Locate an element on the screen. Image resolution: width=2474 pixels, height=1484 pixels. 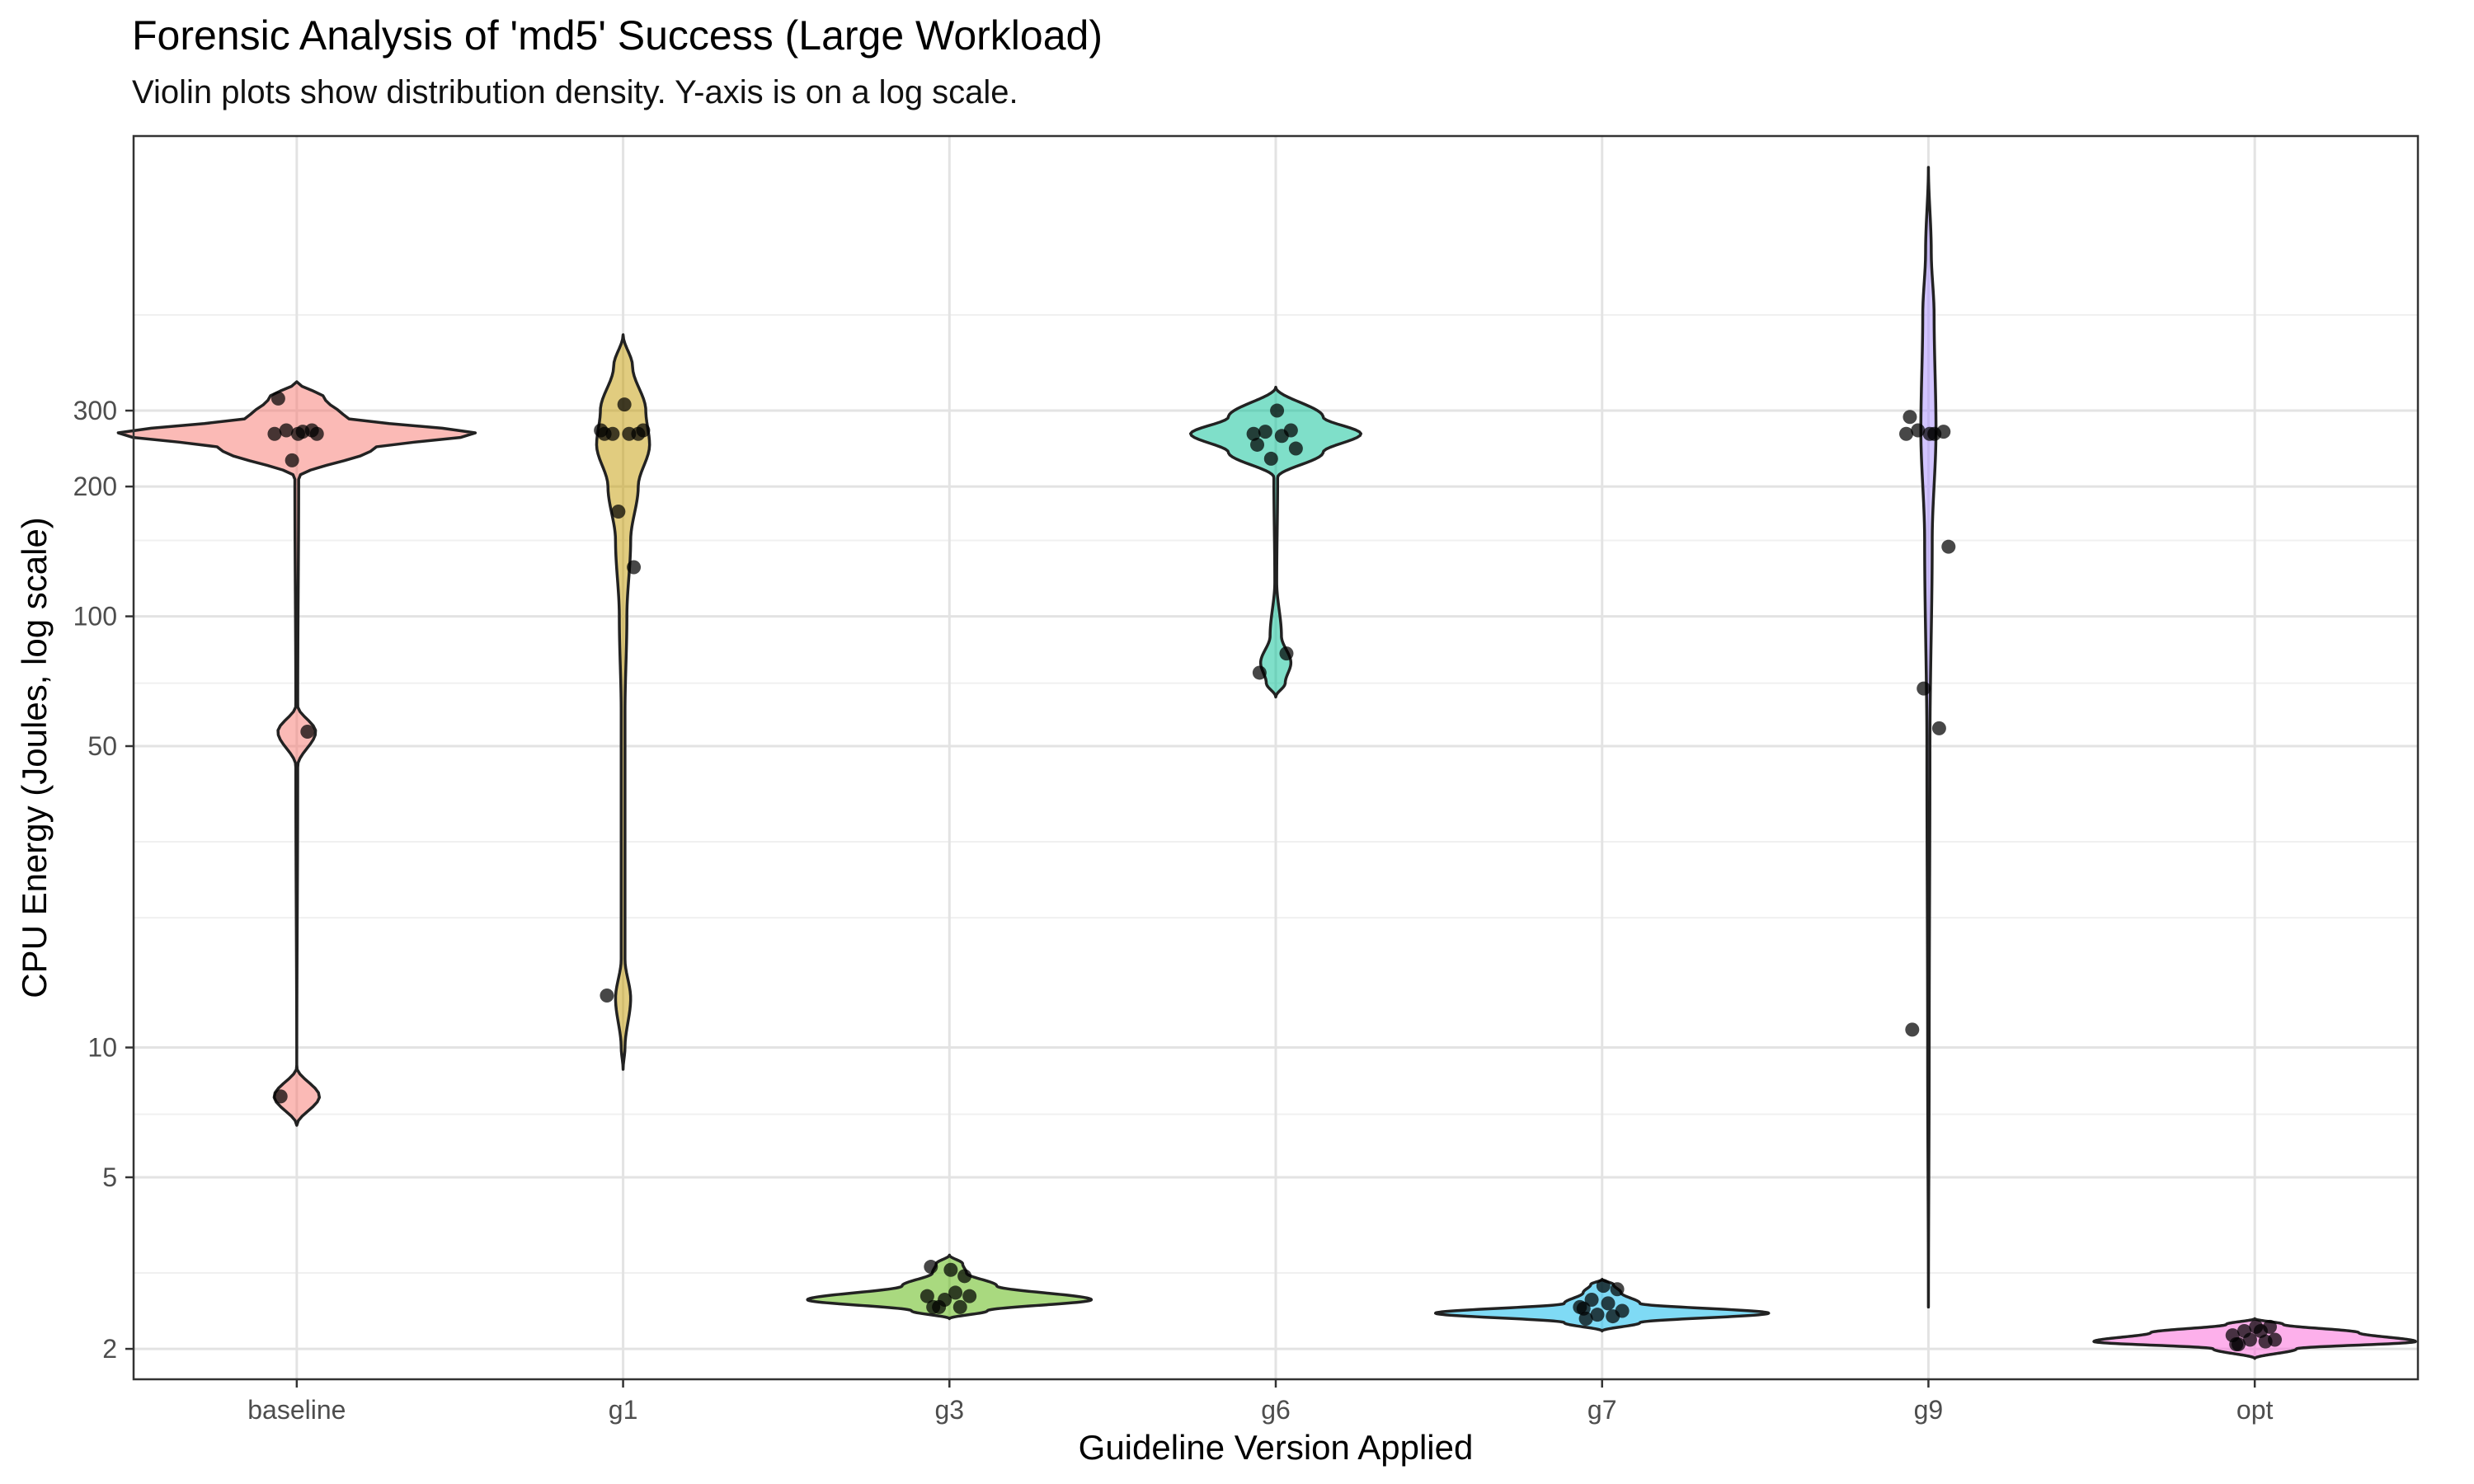
y-tick-label: 5 is located at coordinates (109, 1177).